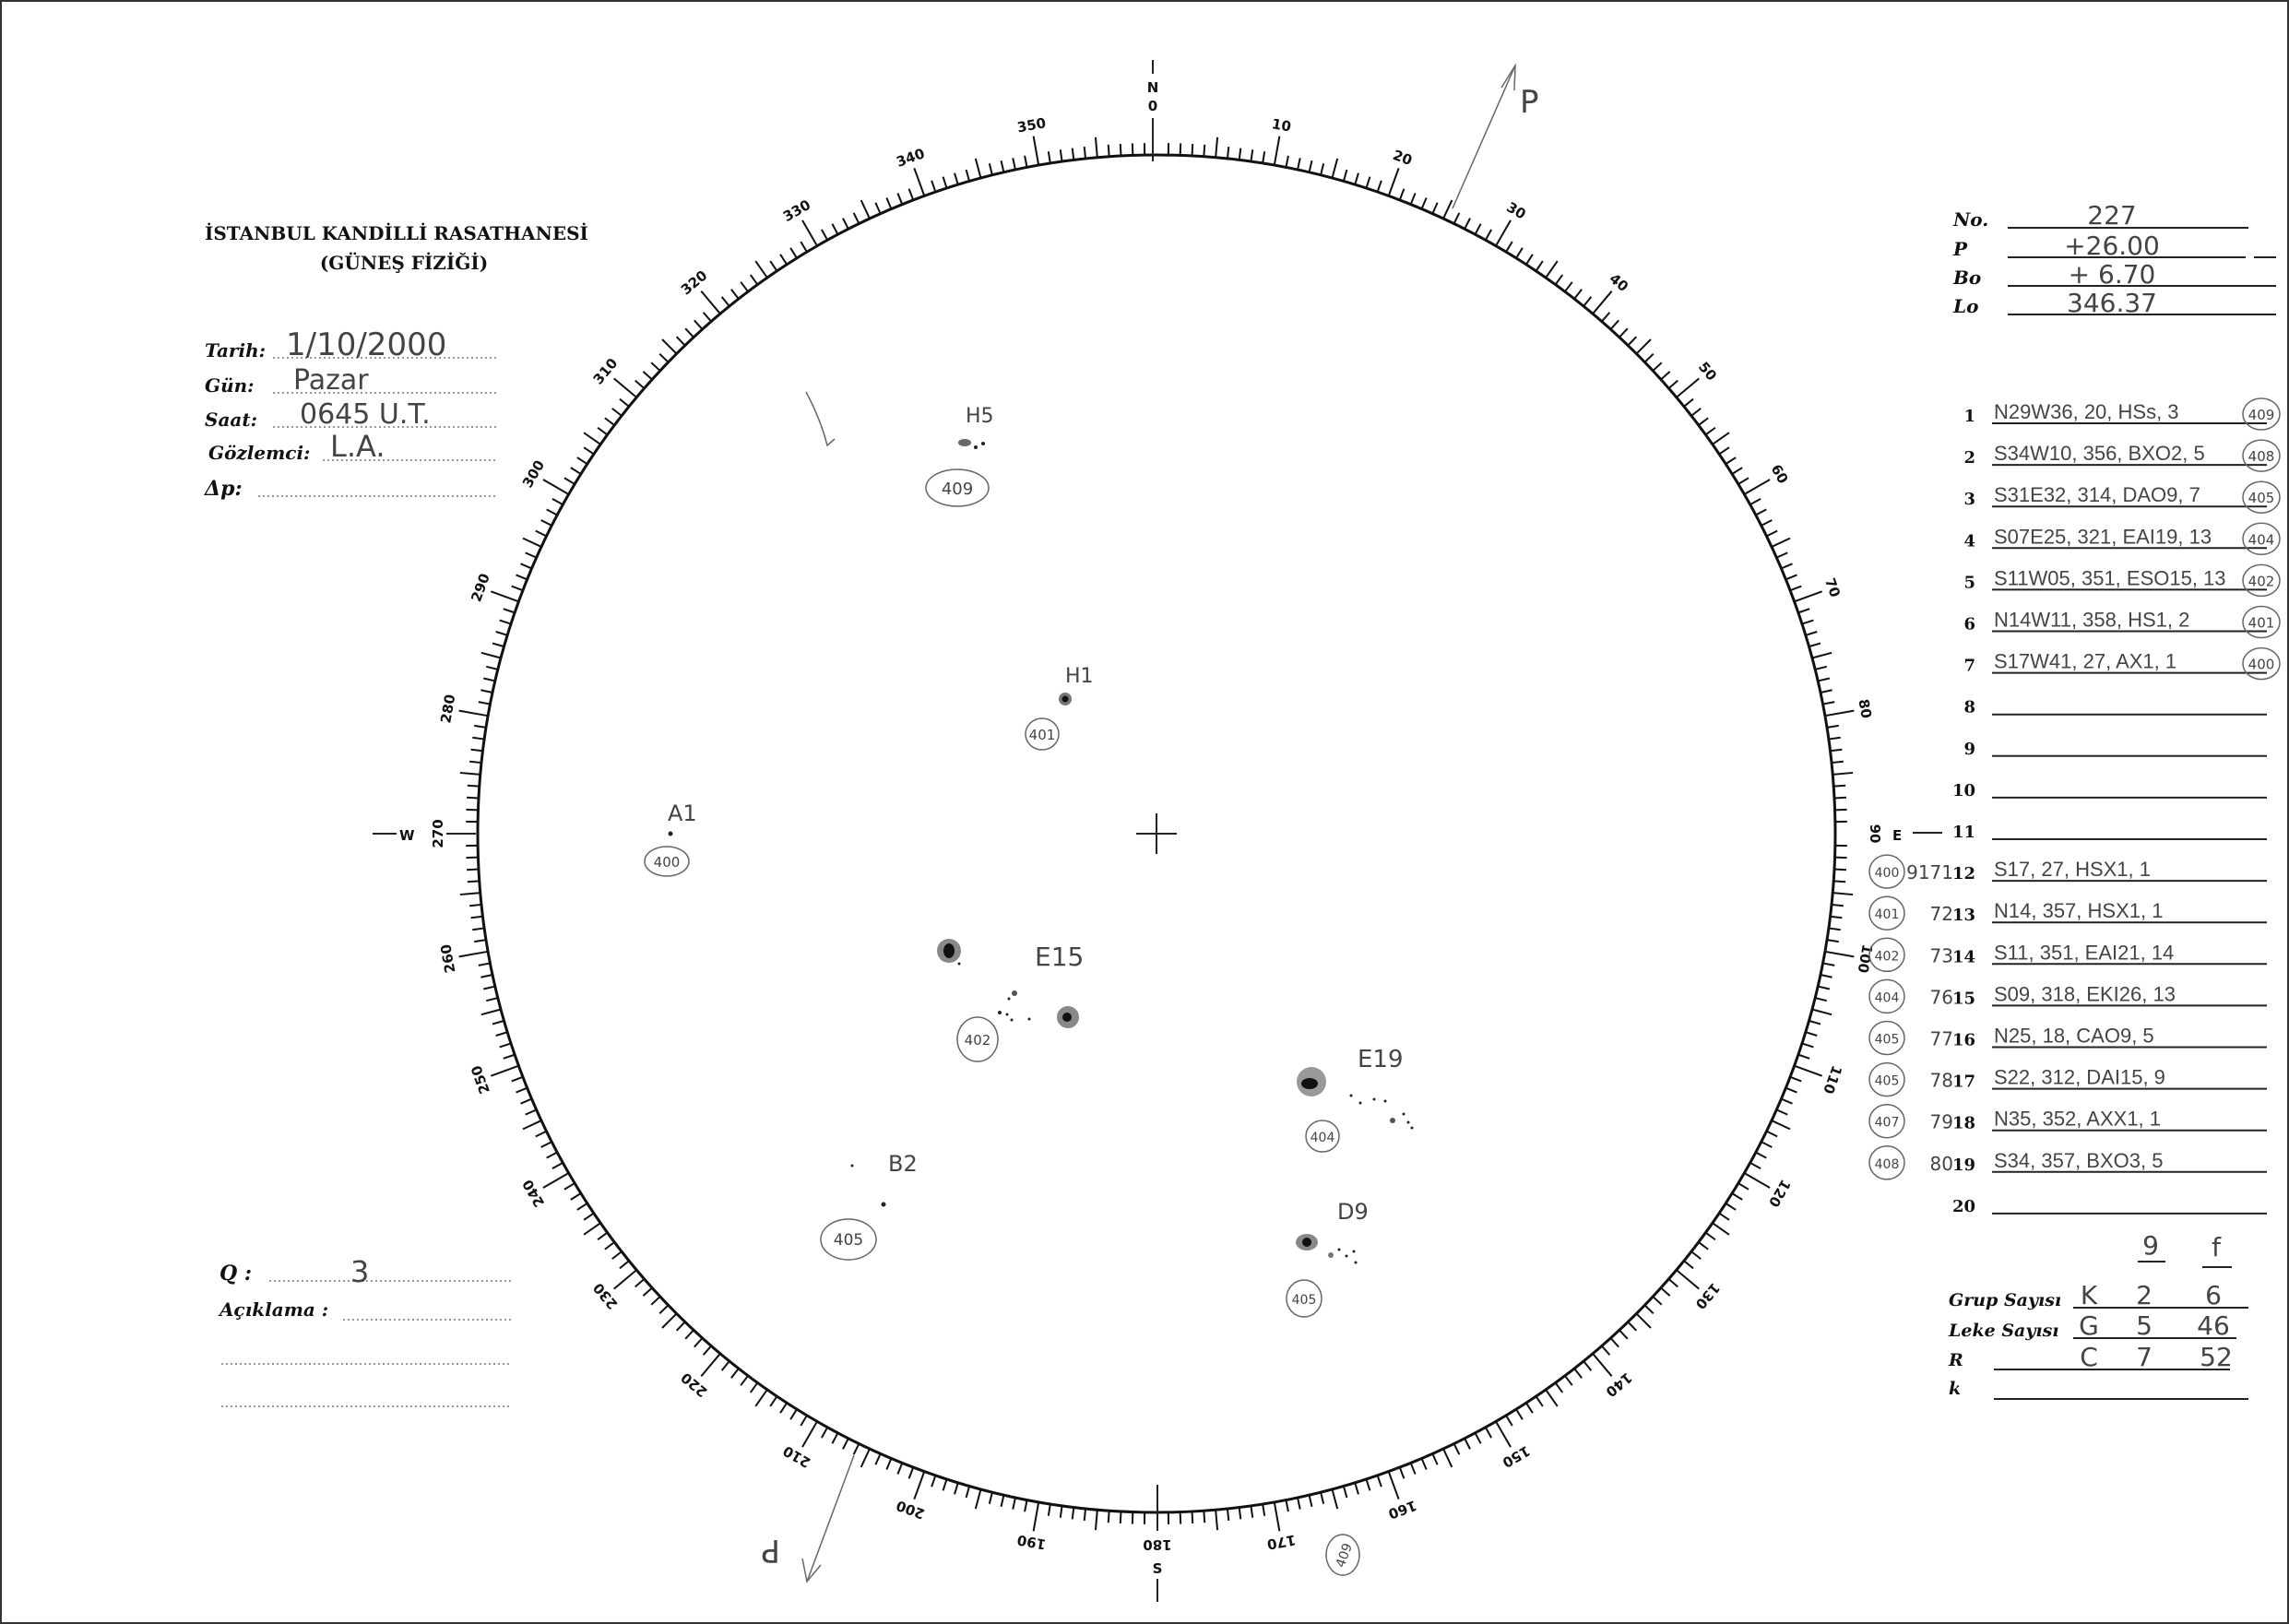 The width and height of the screenshot is (2289, 1624). What do you see at coordinates (1942, 914) in the screenshot?
I see `row-side-number: 72` at bounding box center [1942, 914].